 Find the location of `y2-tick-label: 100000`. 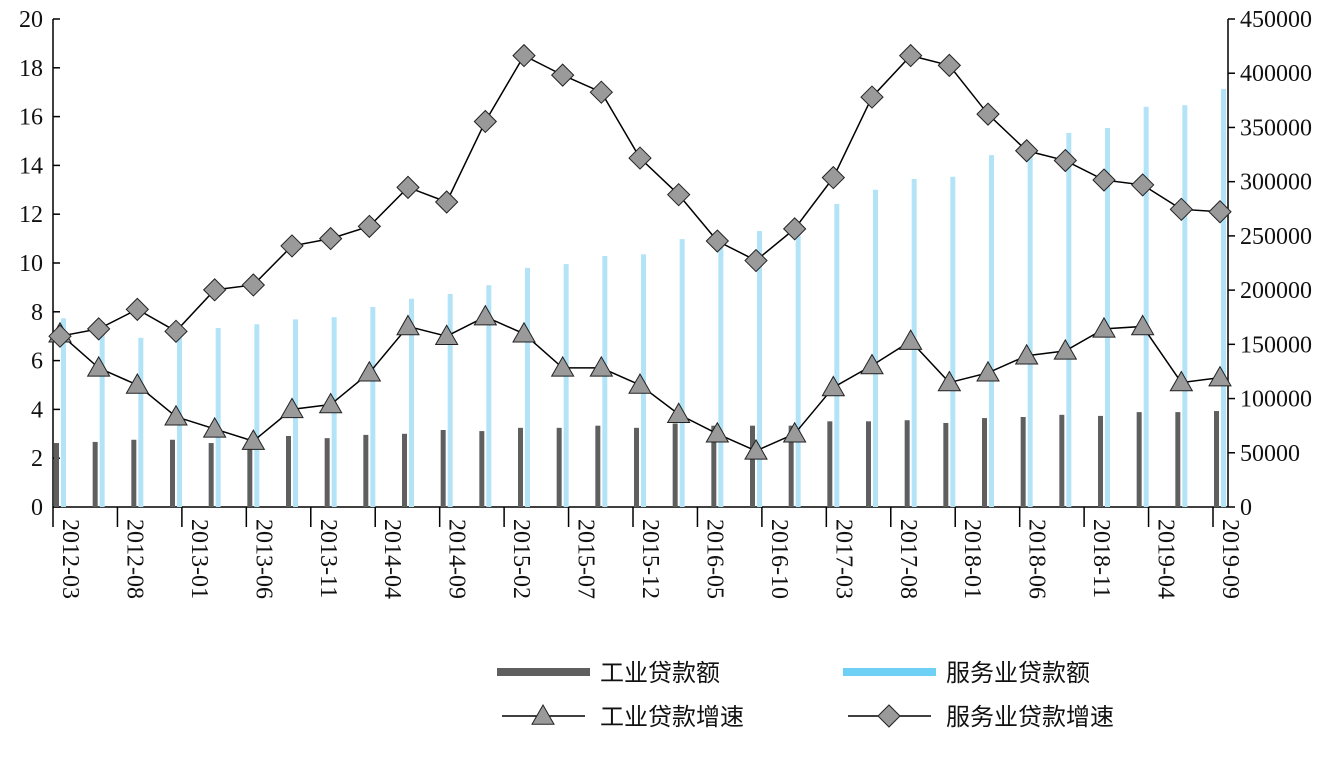

y2-tick-label: 100000 is located at coordinates (1276, 400).